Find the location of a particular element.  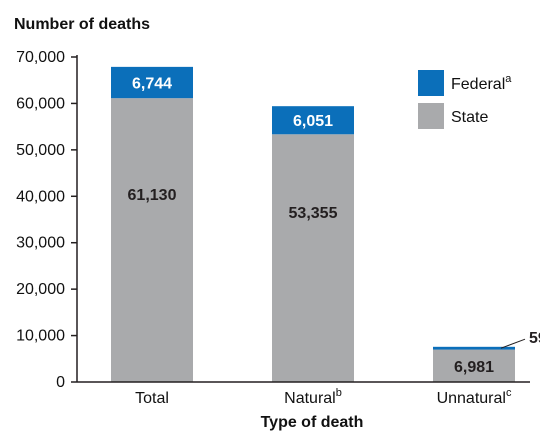

y-axis-label: Number of deaths is located at coordinates (82, 24).